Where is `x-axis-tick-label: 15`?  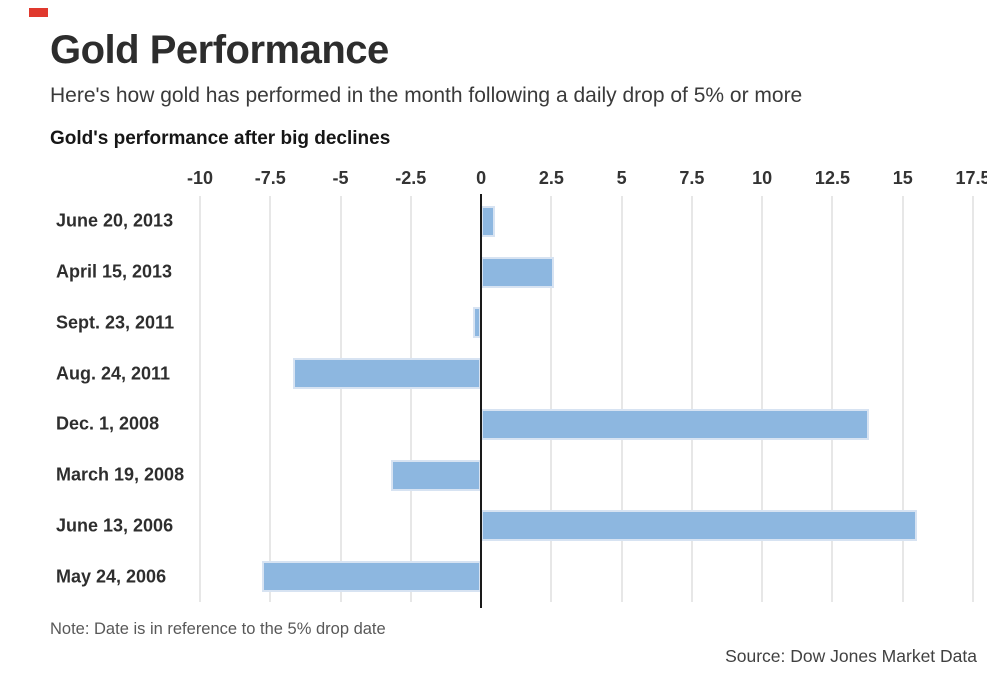
x-axis-tick-label: 15 is located at coordinates (902, 178).